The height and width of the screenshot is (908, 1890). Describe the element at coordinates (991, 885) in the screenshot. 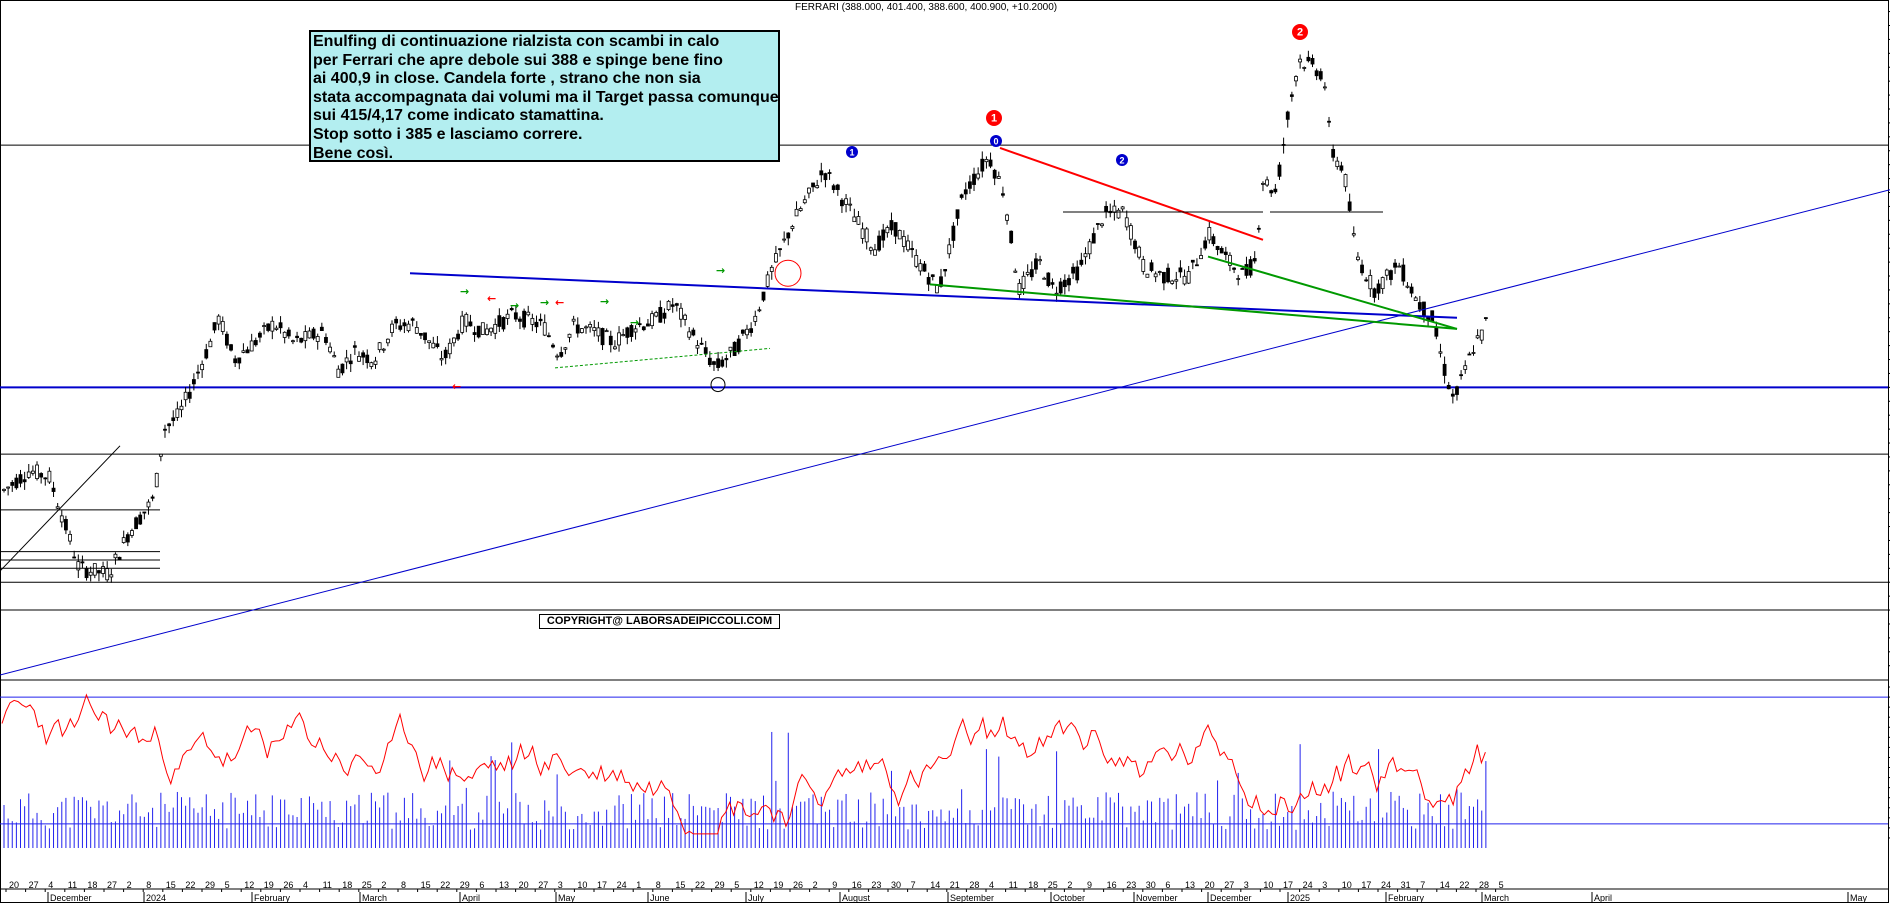

I see `x-tick-label: 4` at that location.